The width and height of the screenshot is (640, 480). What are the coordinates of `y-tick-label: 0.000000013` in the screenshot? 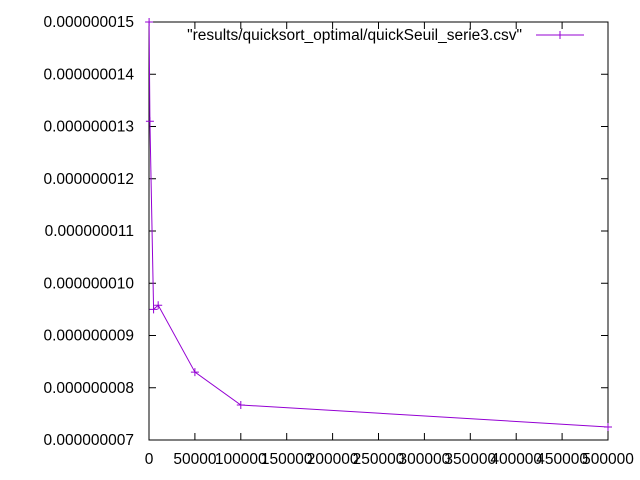 It's located at (88, 127).